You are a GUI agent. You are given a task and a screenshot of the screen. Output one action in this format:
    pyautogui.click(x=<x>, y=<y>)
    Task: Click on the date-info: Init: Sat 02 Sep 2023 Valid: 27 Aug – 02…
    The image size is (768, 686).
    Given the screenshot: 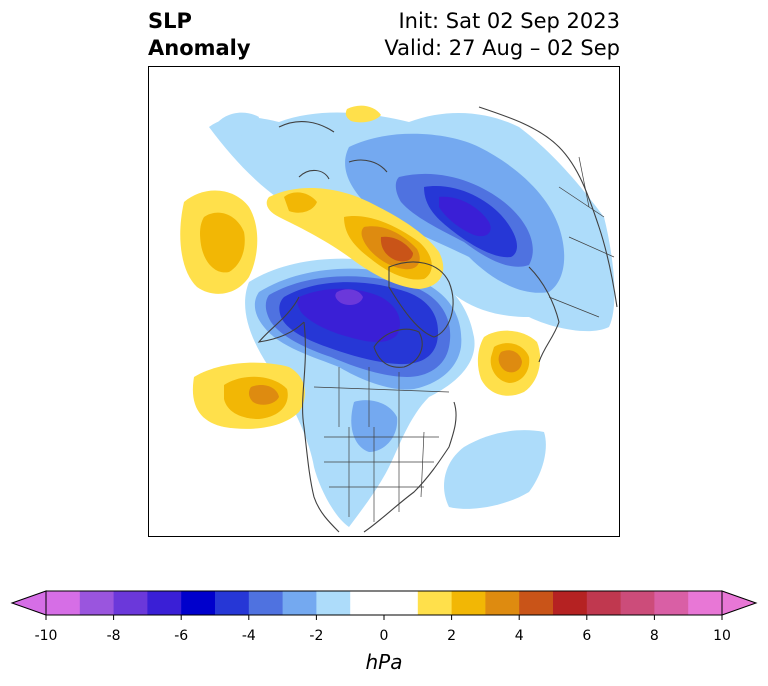 What is the action you would take?
    pyautogui.click(x=502, y=35)
    